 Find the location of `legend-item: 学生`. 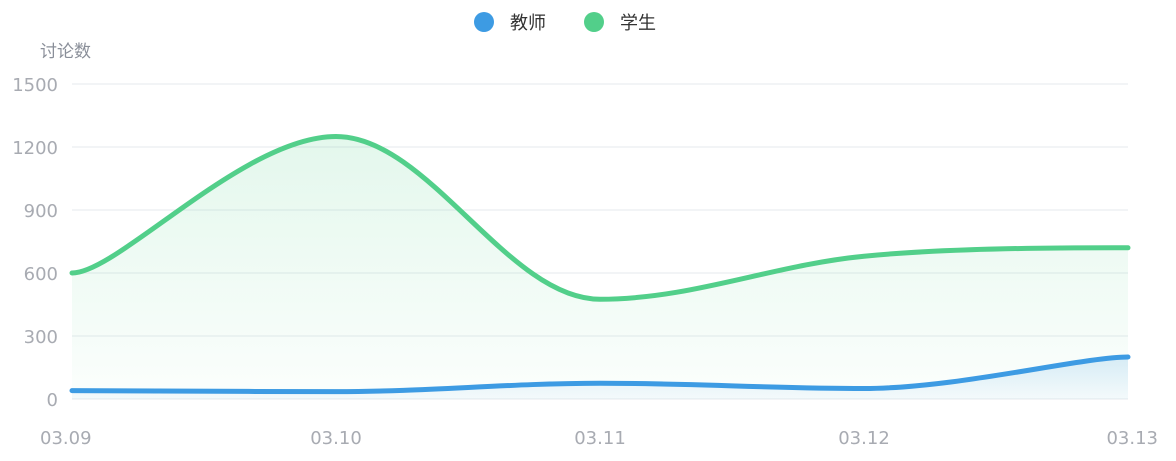

legend-item: 学生 is located at coordinates (620, 23).